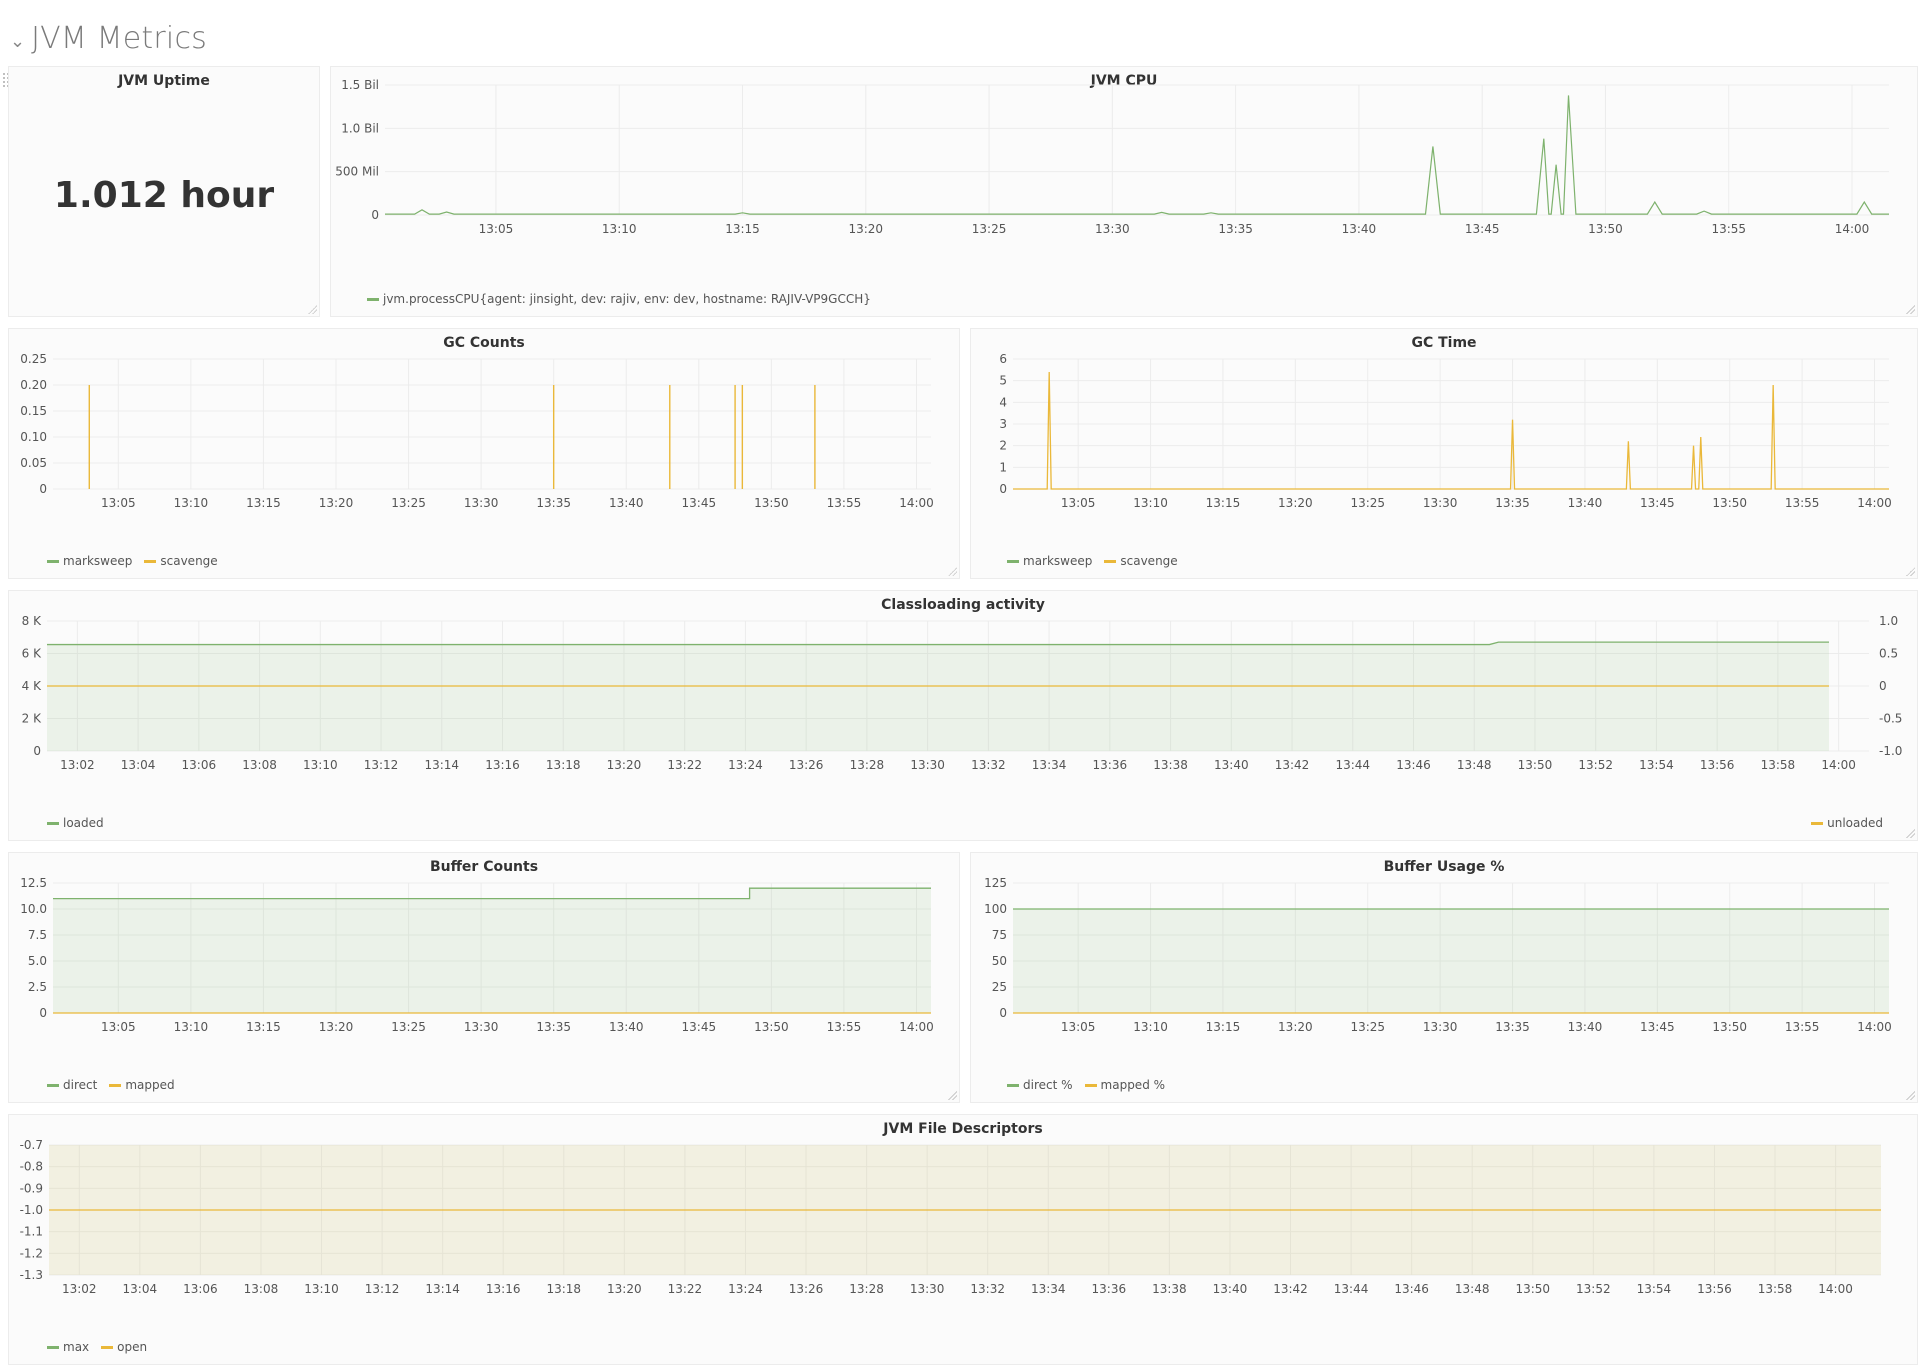 This screenshot has width=1920, height=1367. Describe the element at coordinates (1049, 765) in the screenshot. I see `x-tick-label: 13:34` at that location.